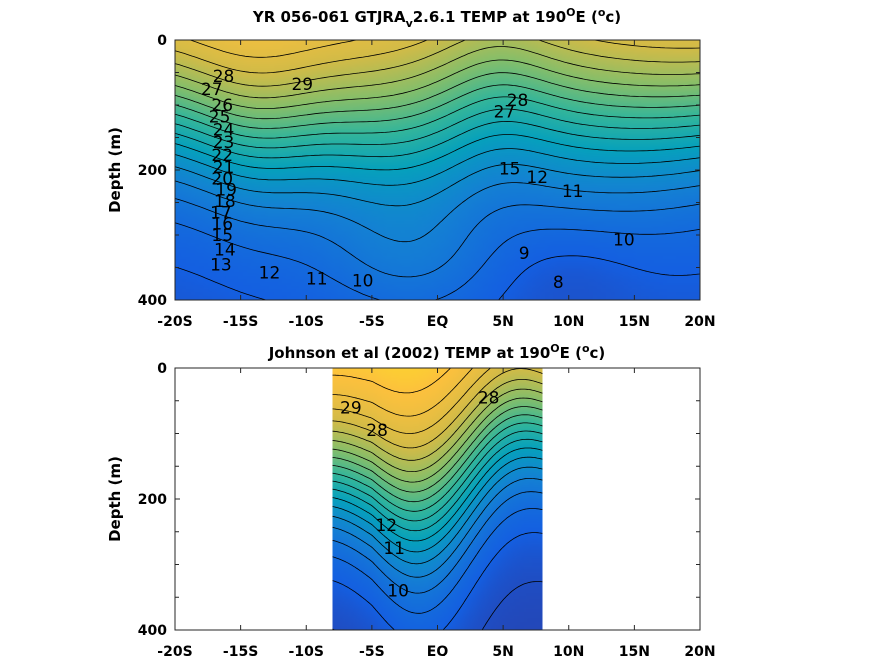 The height and width of the screenshot is (656, 875). What do you see at coordinates (438, 650) in the screenshot?
I see `x-tick-label: EQ` at bounding box center [438, 650].